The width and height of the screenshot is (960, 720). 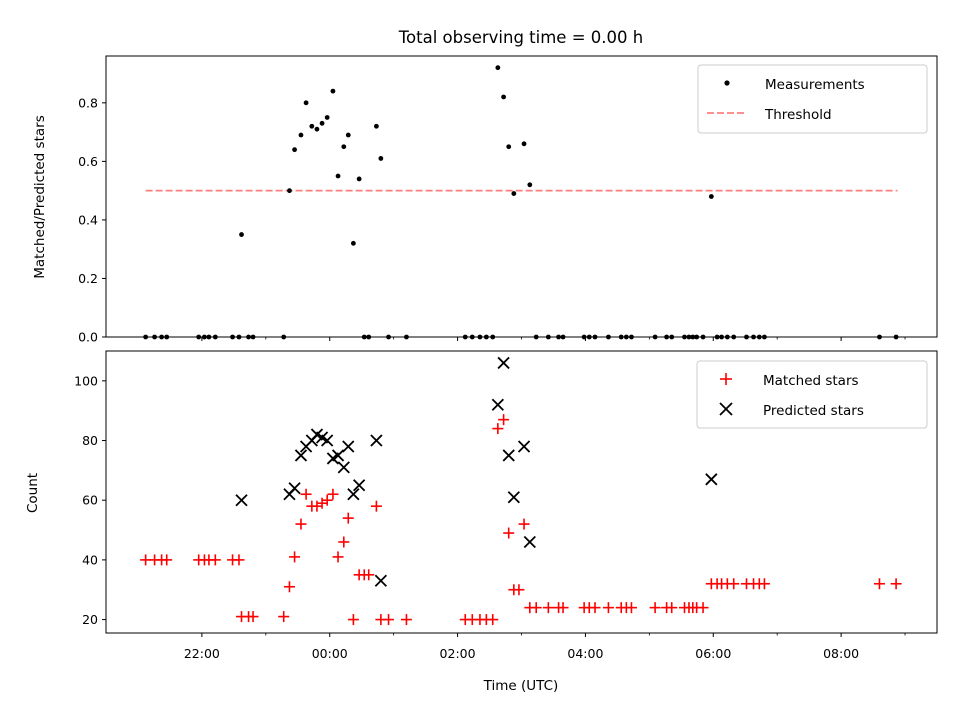 I want to click on count-legend: Matched stars Predicted stars, so click(x=812, y=394).